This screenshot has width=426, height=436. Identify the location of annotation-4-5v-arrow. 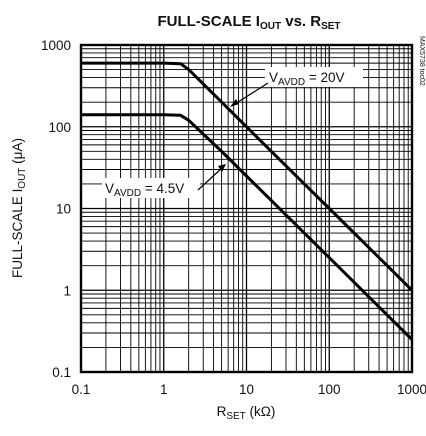
(210, 179).